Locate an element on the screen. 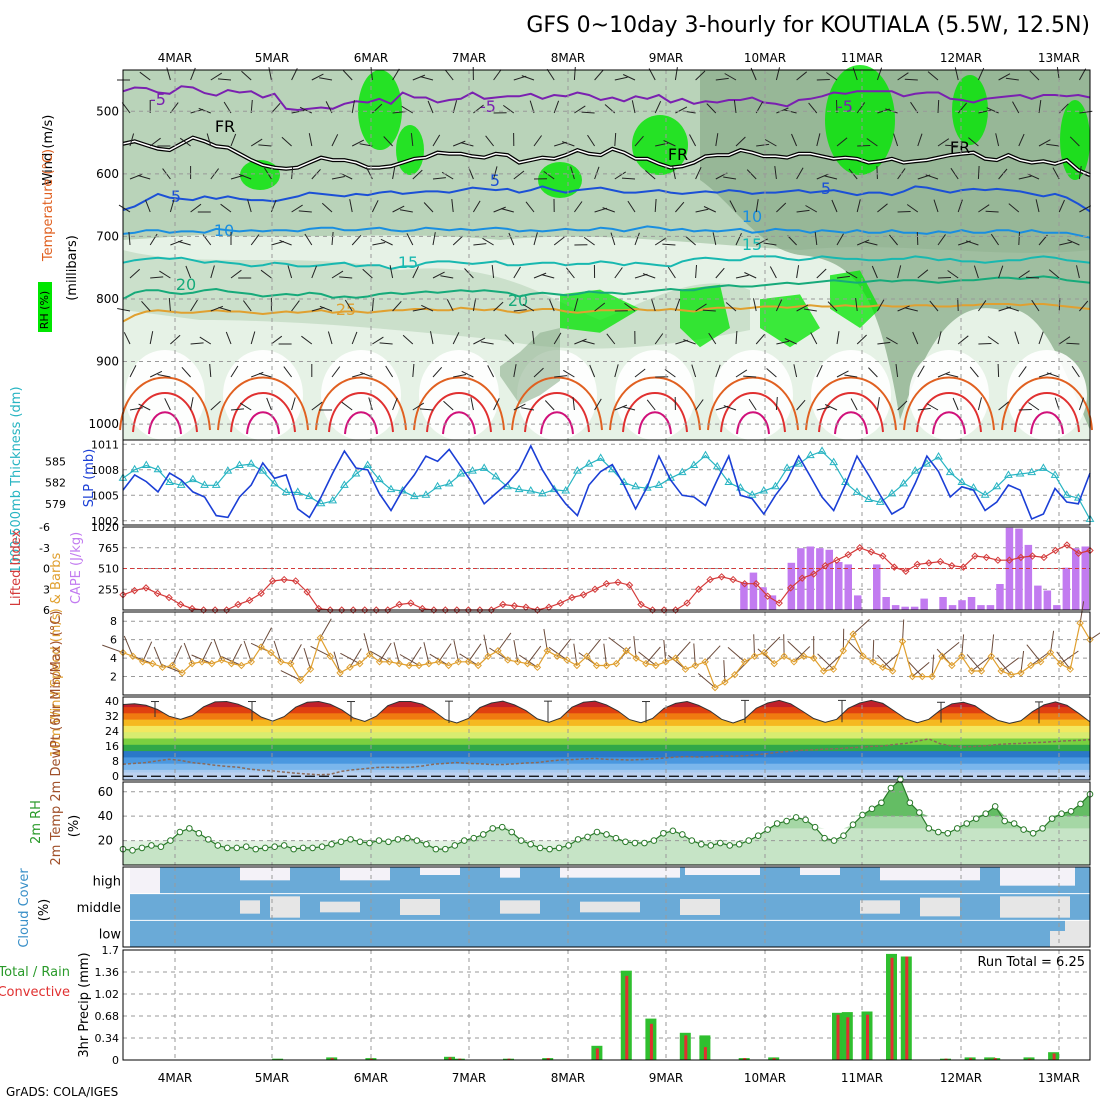  contour-label: 10 is located at coordinates (752, 216).